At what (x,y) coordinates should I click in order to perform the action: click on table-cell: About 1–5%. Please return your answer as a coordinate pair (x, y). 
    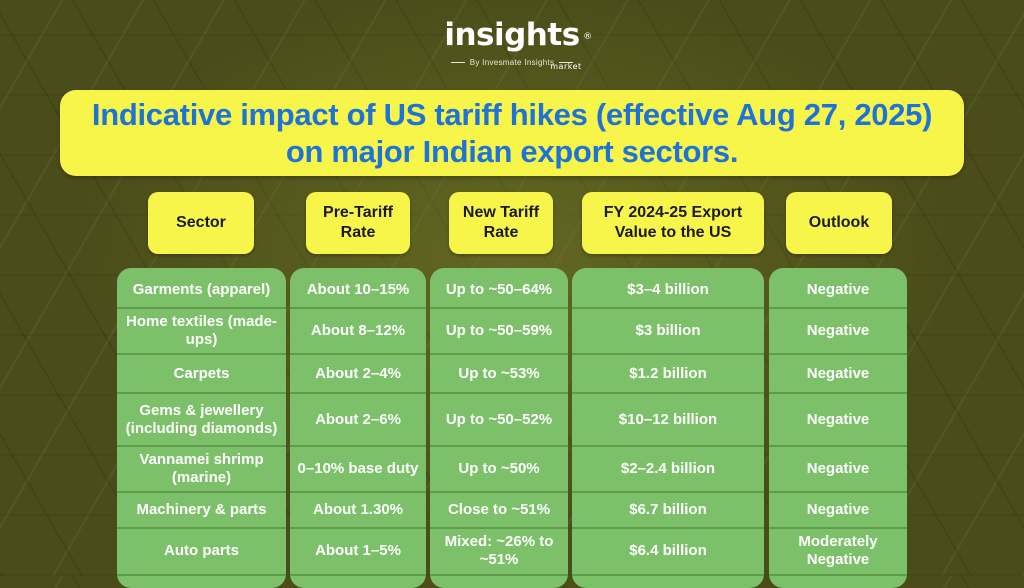
    Looking at the image, I should click on (358, 550).